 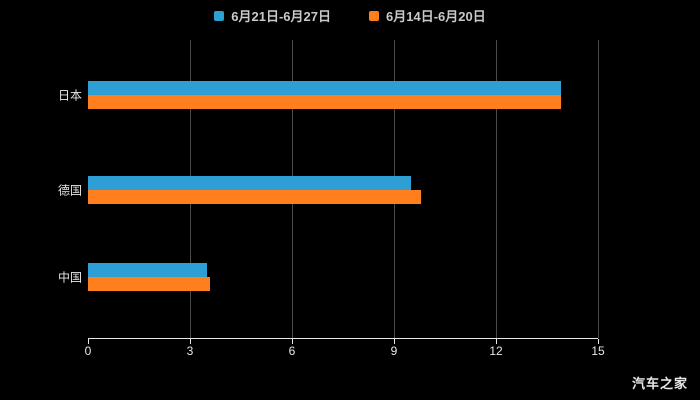 What do you see at coordinates (219, 15) in the screenshot?
I see `legend-swatch-blue-icon` at bounding box center [219, 15].